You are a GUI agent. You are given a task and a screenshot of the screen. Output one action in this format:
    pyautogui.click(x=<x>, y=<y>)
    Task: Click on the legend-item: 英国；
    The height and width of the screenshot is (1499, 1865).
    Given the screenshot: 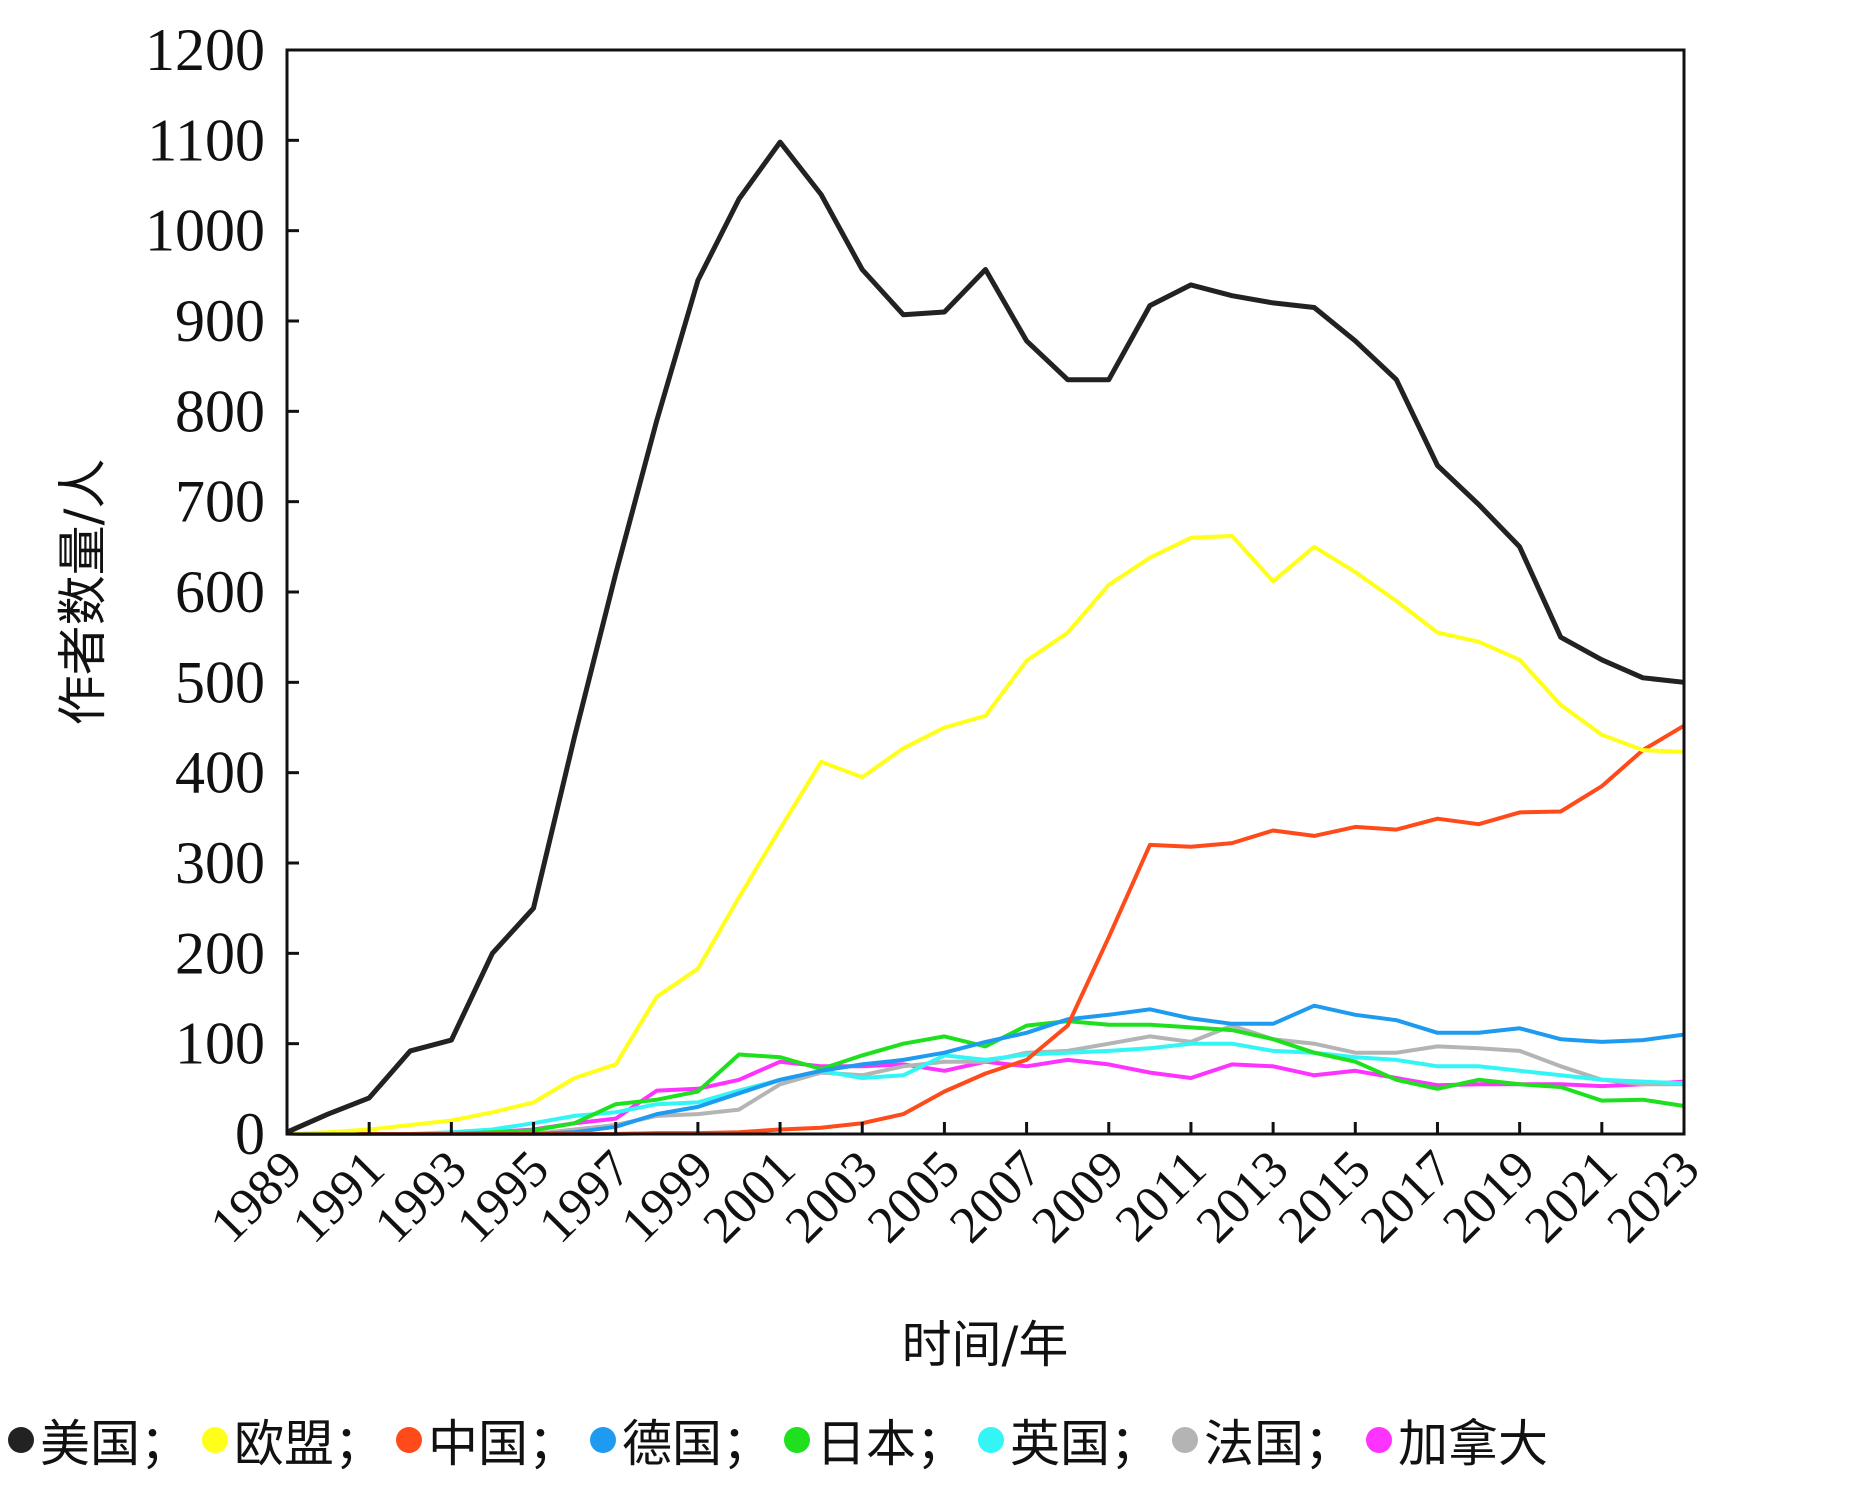 What is the action you would take?
    pyautogui.click(x=1063, y=1440)
    